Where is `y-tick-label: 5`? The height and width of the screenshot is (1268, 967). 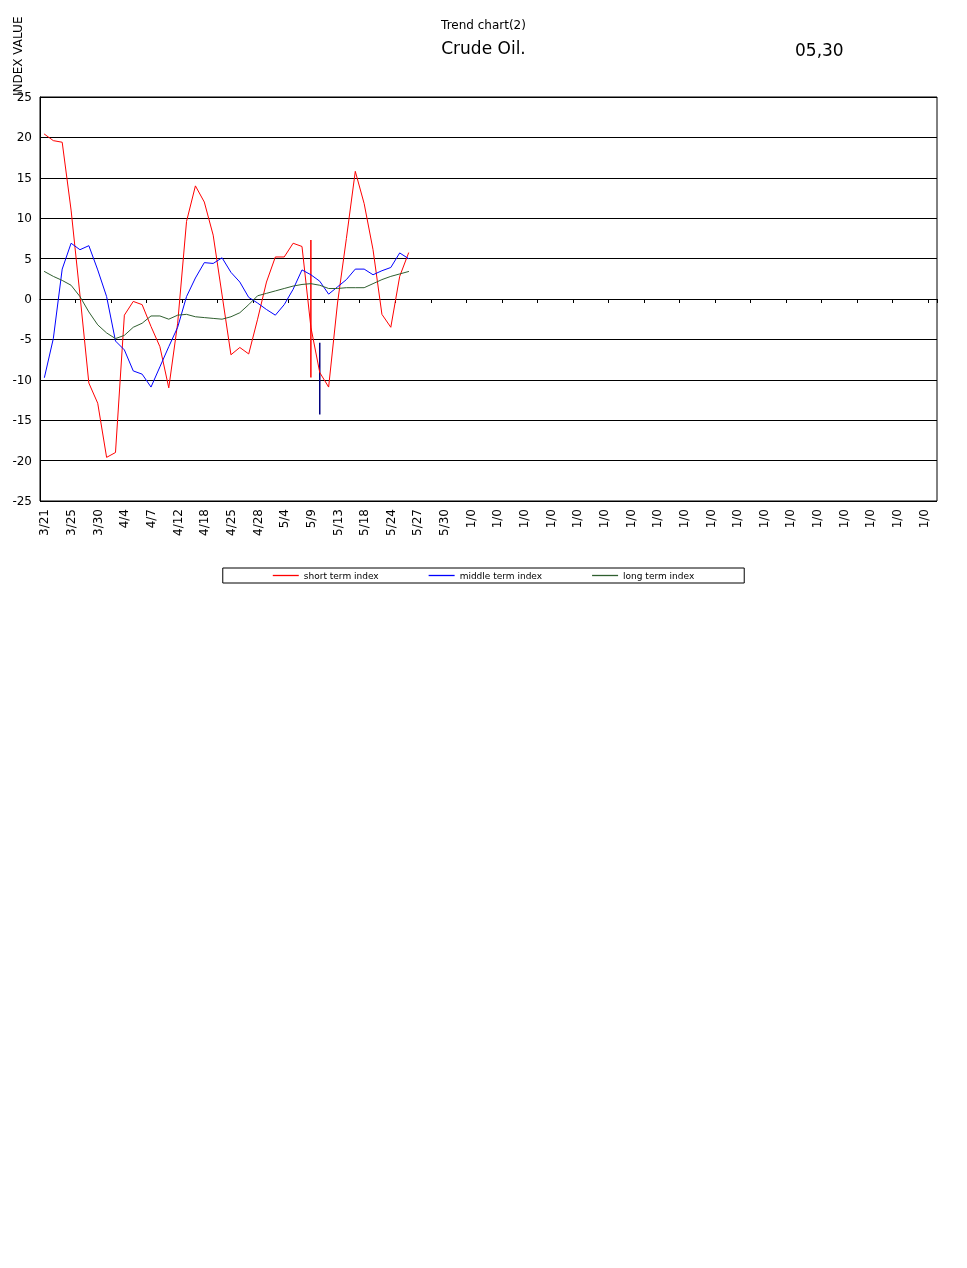
y-tick-label: 5 is located at coordinates (28, 258).